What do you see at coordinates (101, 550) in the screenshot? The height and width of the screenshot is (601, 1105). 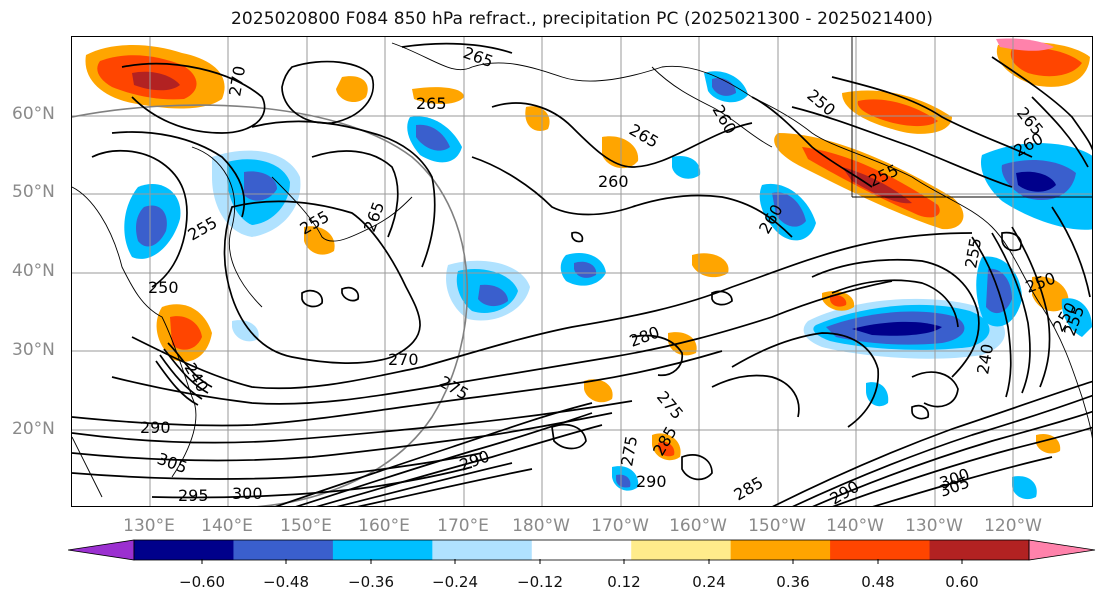 I see `colorbar-extend-low` at bounding box center [101, 550].